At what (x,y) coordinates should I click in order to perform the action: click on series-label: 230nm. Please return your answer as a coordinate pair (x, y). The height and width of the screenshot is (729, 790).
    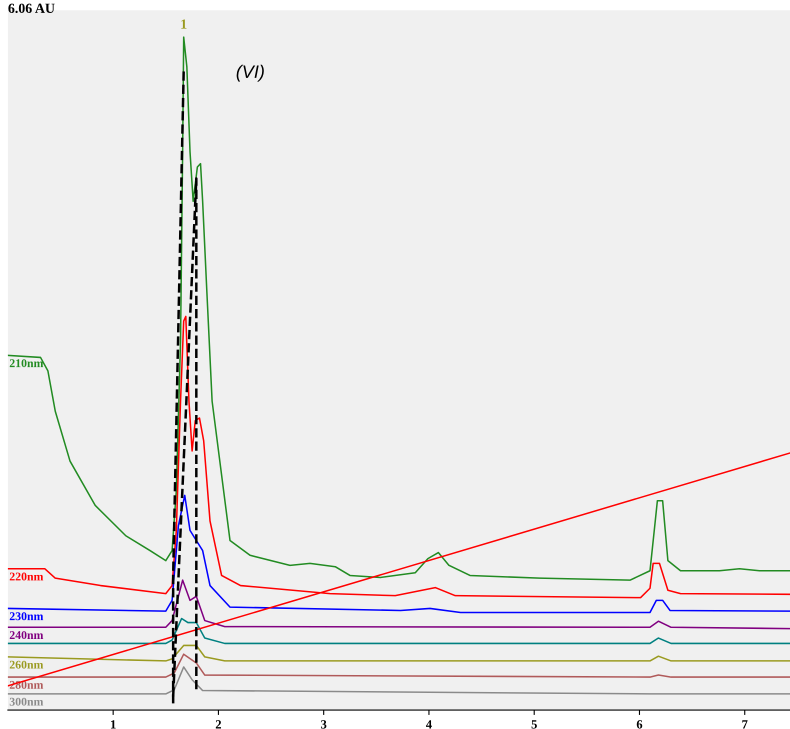
    Looking at the image, I should click on (27, 616).